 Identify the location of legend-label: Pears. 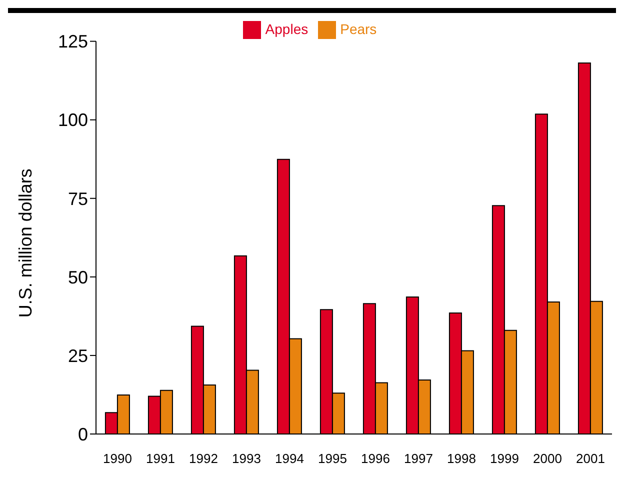
(358, 29).